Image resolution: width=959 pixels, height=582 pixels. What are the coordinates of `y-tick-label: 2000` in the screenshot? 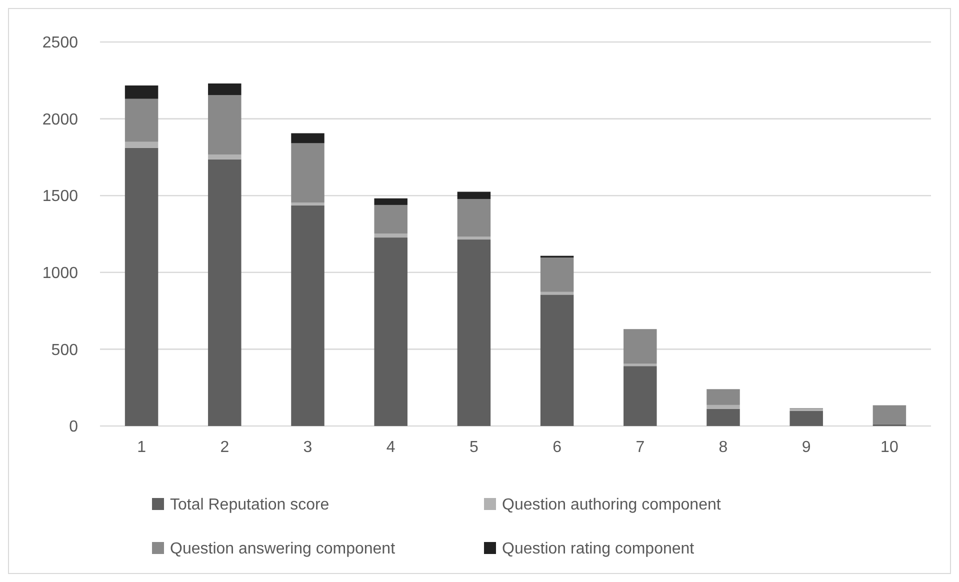 It's located at (60, 119).